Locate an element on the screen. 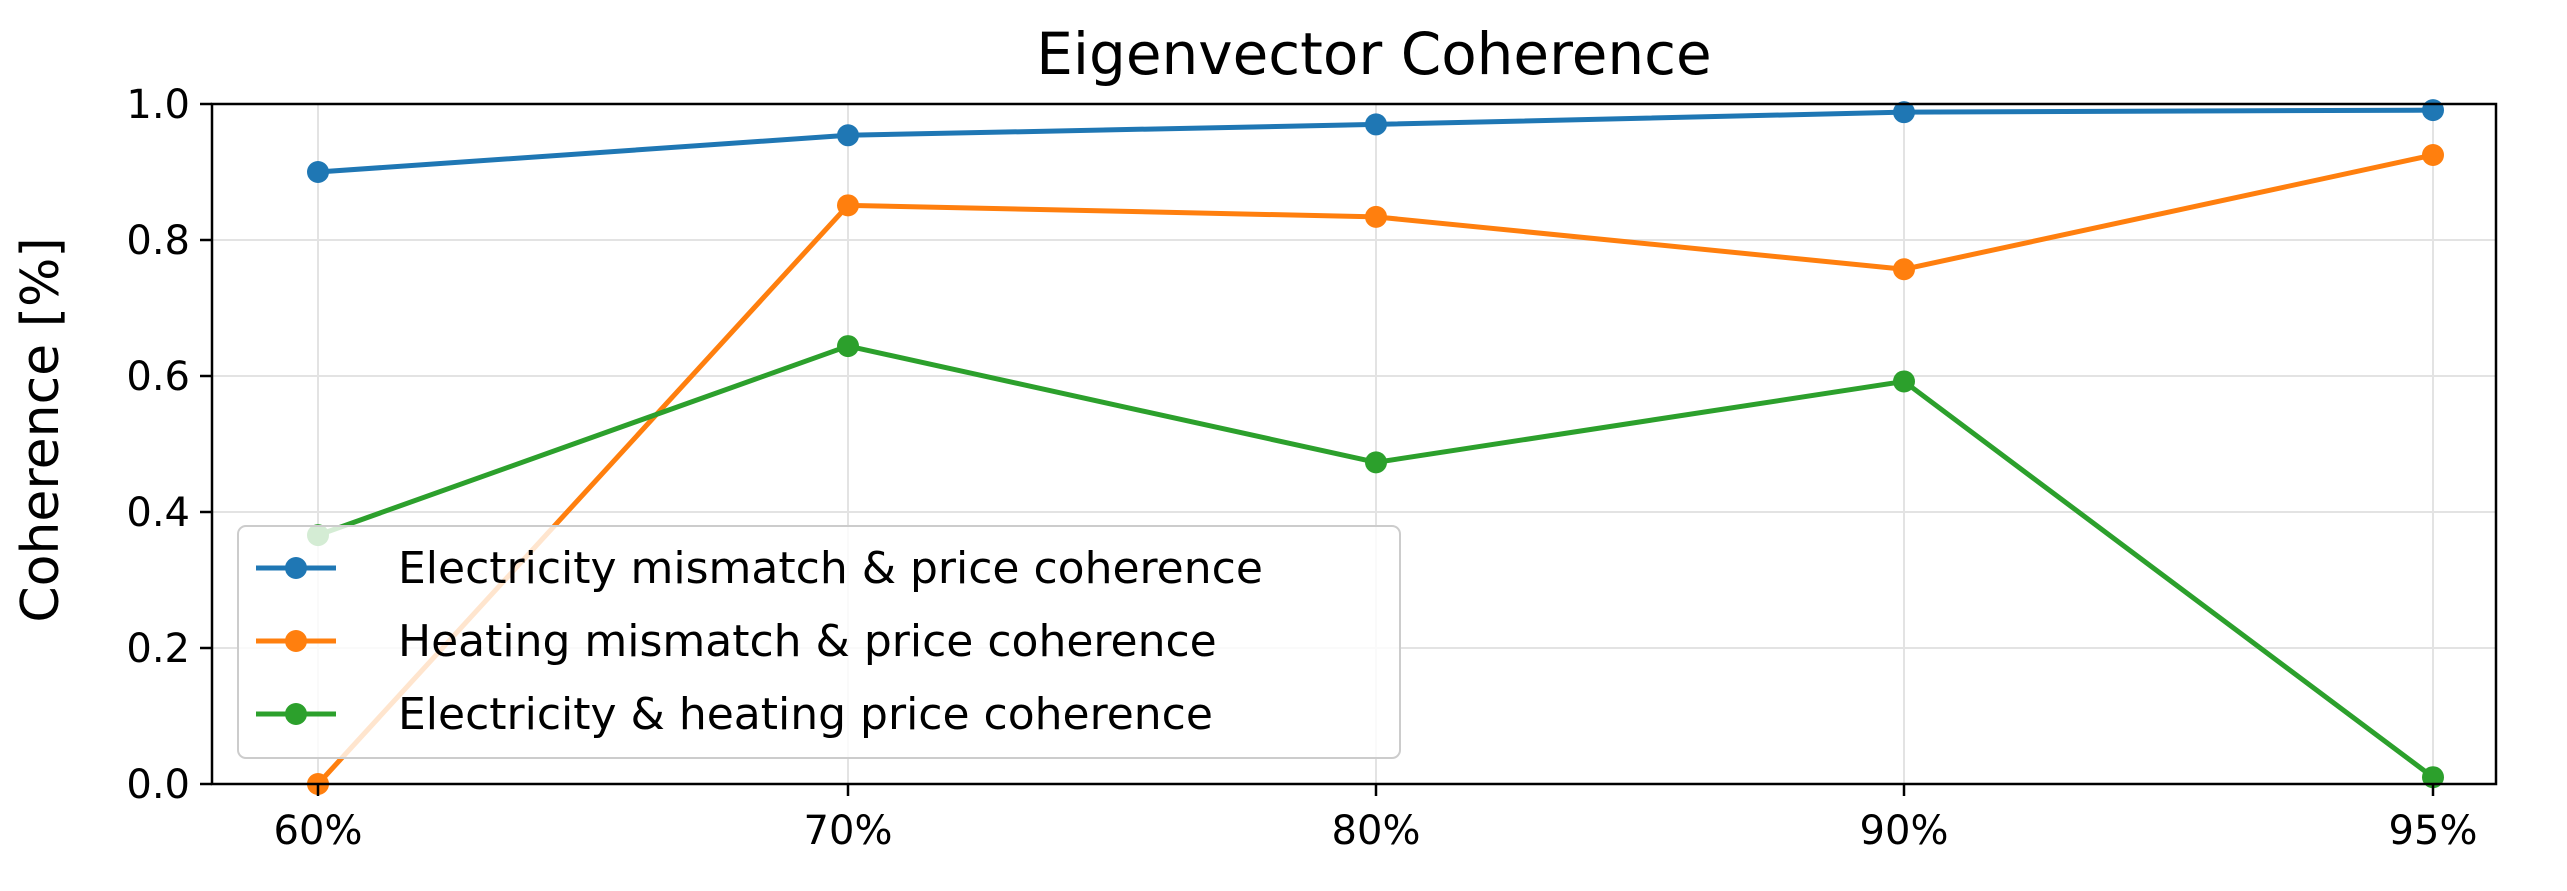 The height and width of the screenshot is (891, 2567). y-tick-label: 0.2 is located at coordinates (158, 649).